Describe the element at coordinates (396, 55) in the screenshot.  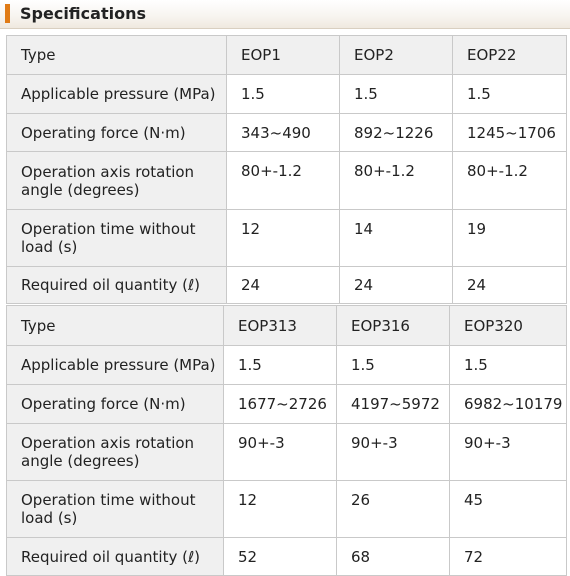
I see `model-cell: EOP2` at that location.